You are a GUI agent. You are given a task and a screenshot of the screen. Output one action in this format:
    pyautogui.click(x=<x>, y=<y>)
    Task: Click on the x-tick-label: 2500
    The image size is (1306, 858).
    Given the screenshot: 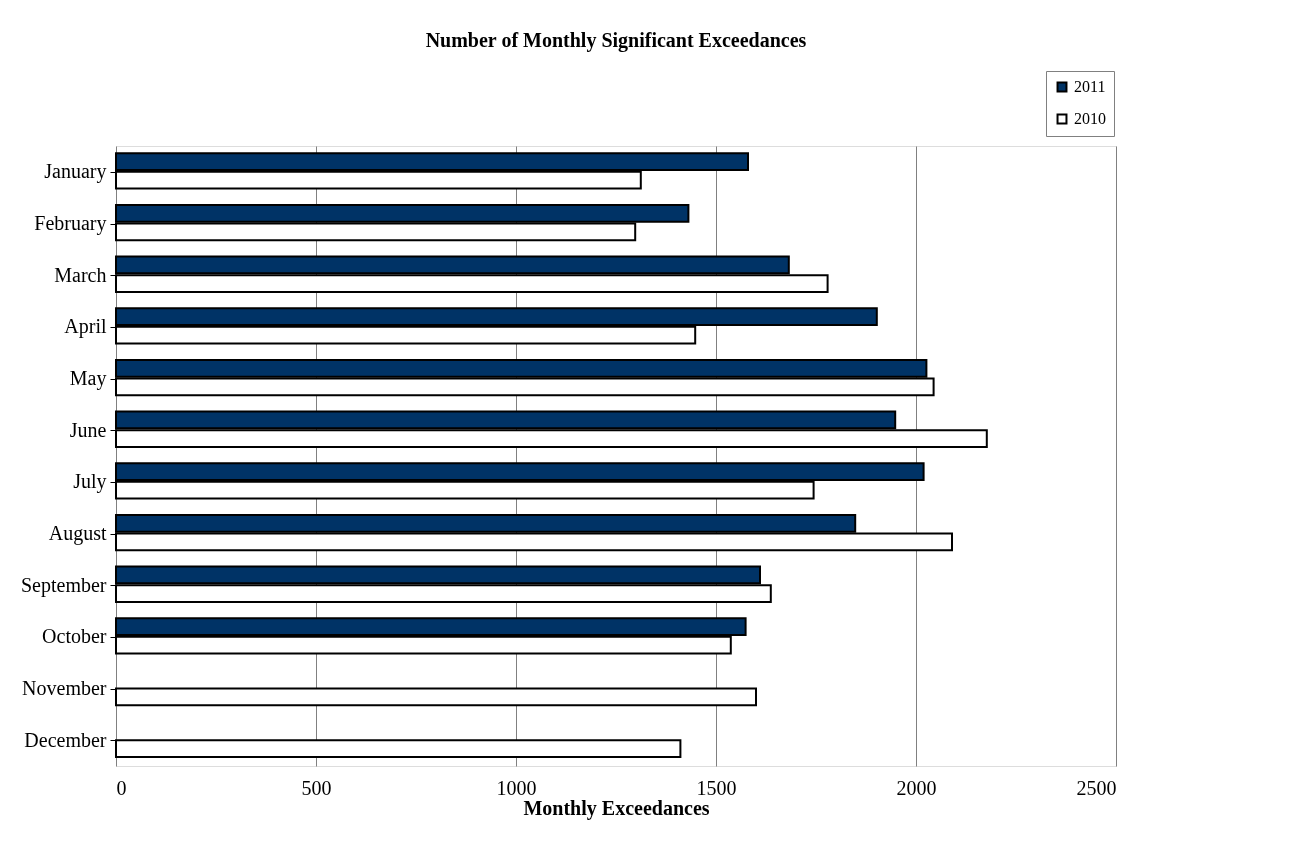 What is the action you would take?
    pyautogui.click(x=1096, y=787)
    